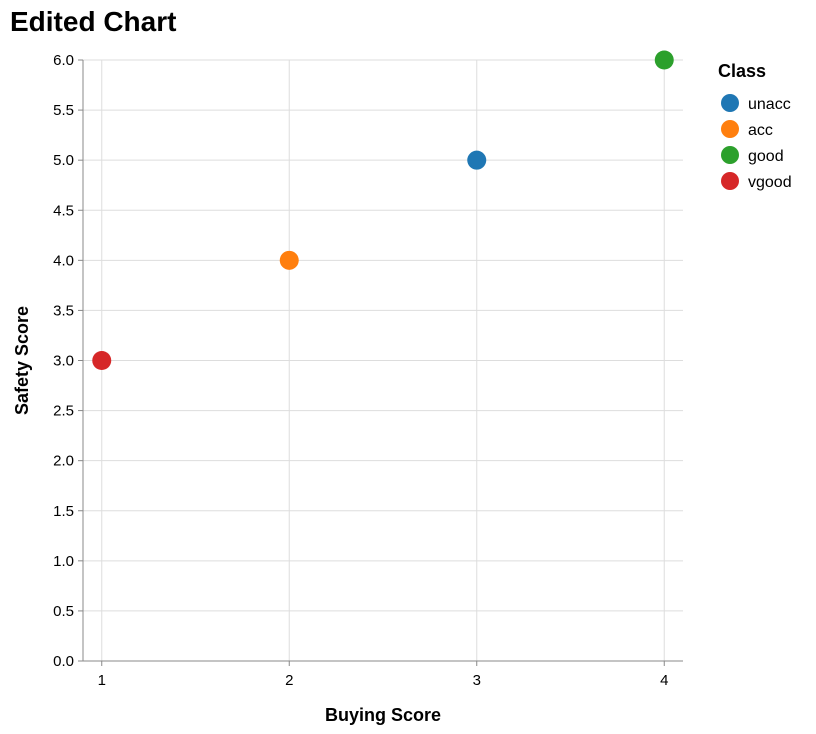 The image size is (816, 734). What do you see at coordinates (63, 661) in the screenshot?
I see `y-tick-label: 0.0` at bounding box center [63, 661].